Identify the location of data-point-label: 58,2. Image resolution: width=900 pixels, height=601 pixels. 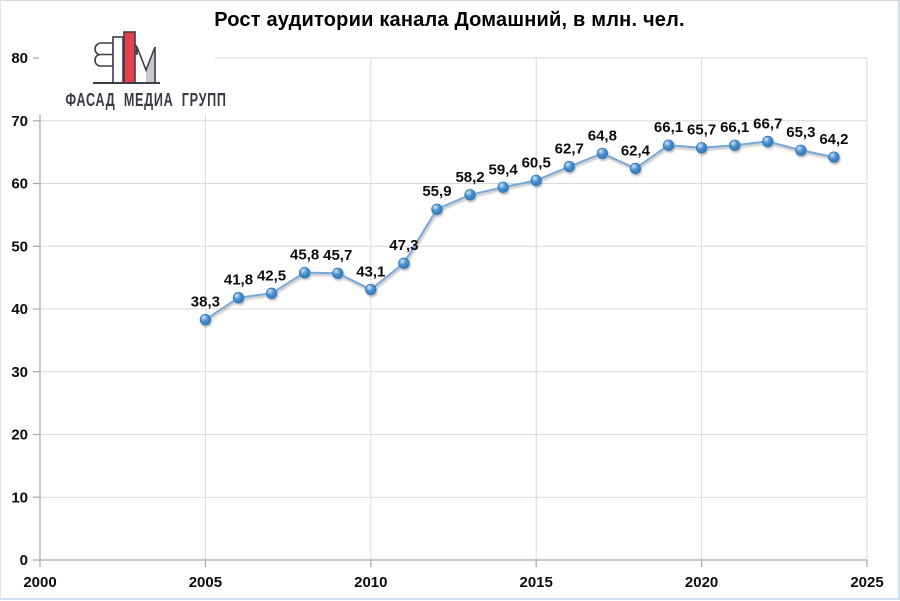
(469, 177).